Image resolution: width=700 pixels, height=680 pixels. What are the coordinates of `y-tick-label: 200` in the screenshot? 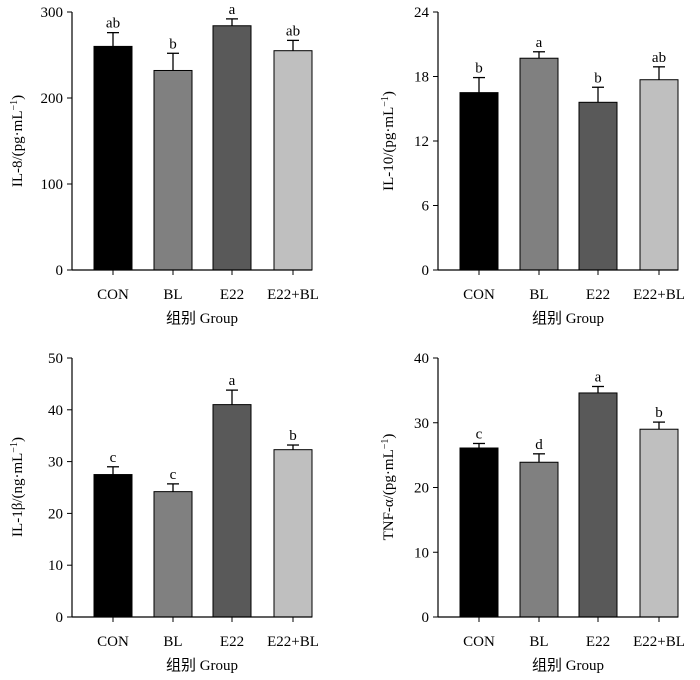 It's located at (52, 99).